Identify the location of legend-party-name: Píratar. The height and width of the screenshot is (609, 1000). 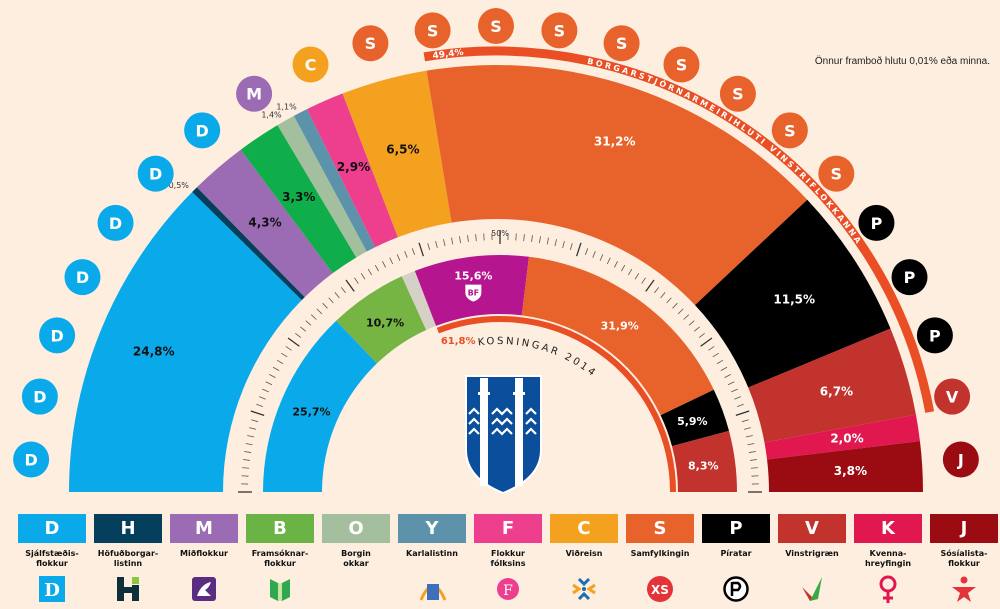
(736, 553).